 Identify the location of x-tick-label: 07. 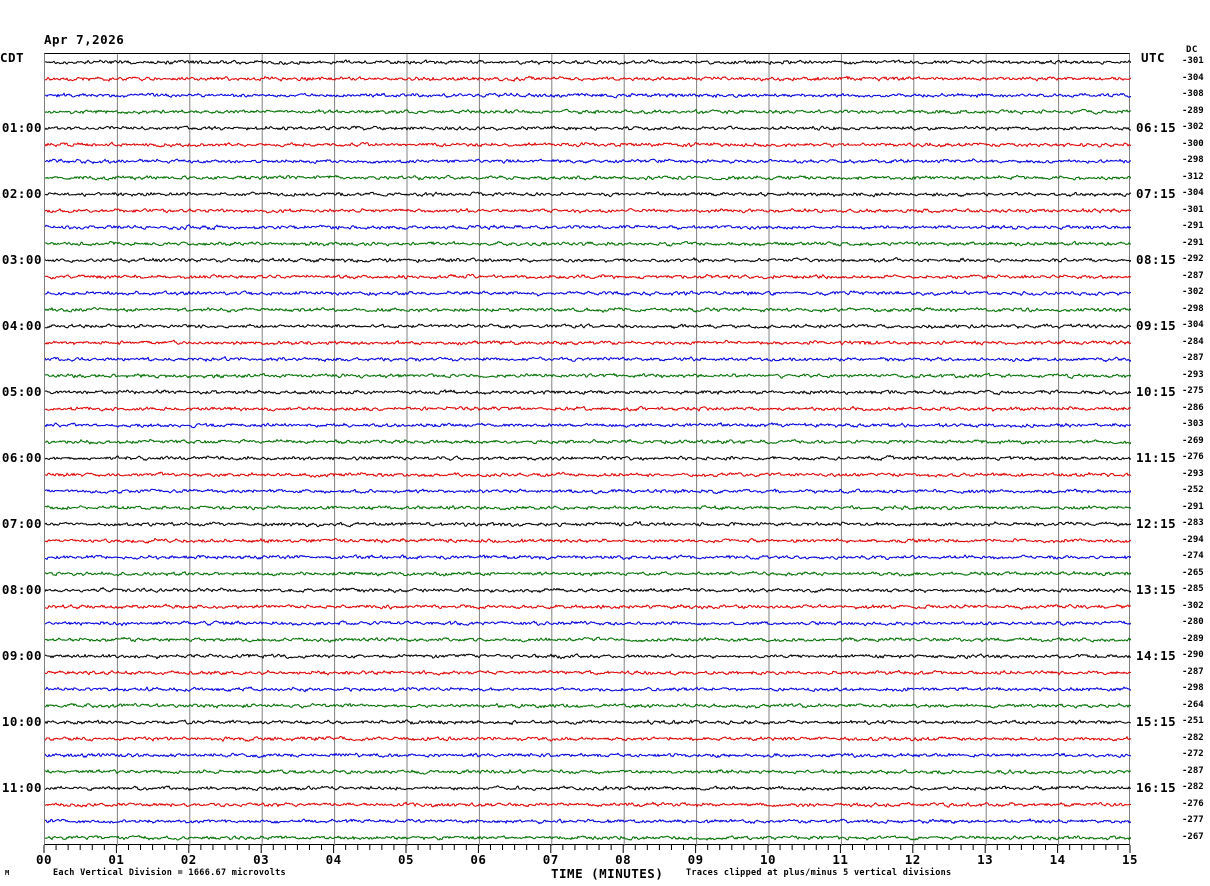
(550, 859).